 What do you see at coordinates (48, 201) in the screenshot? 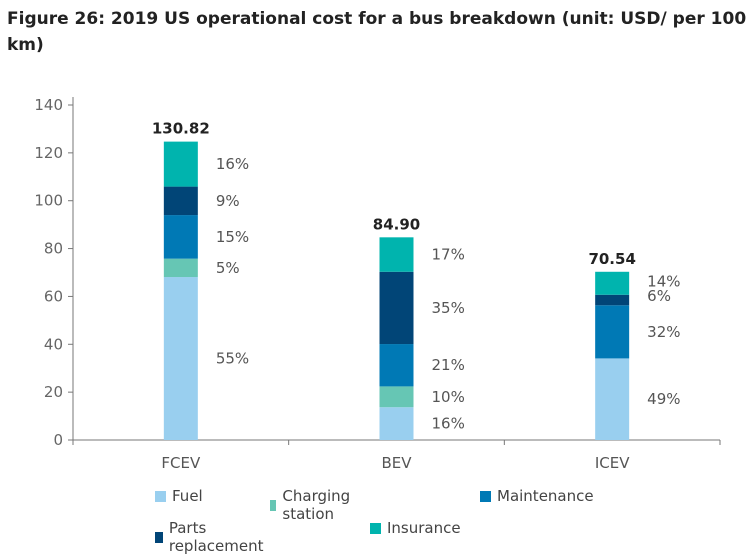
I see `y-tick-label: 100` at bounding box center [48, 201].